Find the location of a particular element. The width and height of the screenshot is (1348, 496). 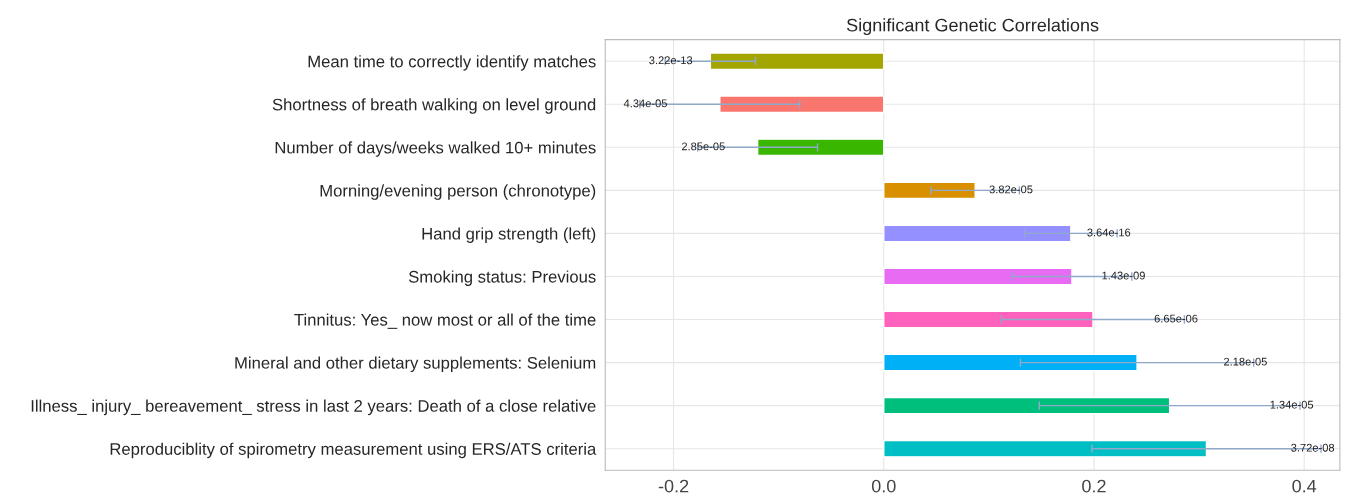

x-tick-label: 0.0 is located at coordinates (883, 486).